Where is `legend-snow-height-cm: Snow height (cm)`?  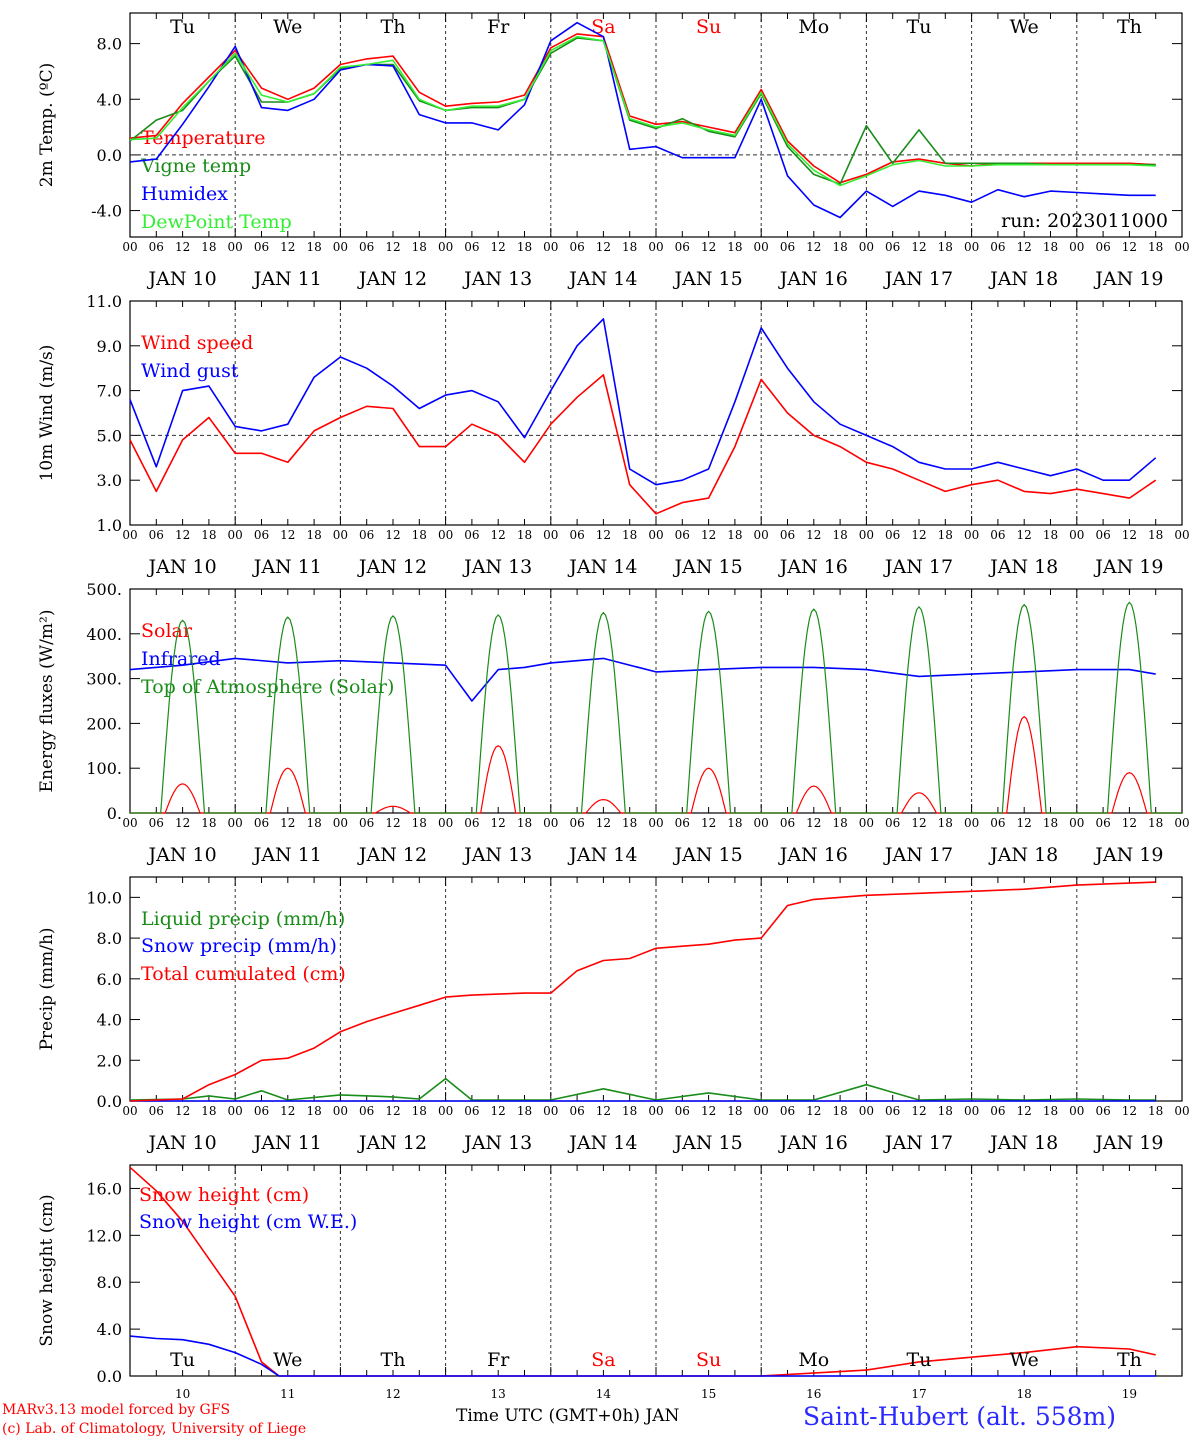 legend-snow-height-cm: Snow height (cm) is located at coordinates (224, 1195).